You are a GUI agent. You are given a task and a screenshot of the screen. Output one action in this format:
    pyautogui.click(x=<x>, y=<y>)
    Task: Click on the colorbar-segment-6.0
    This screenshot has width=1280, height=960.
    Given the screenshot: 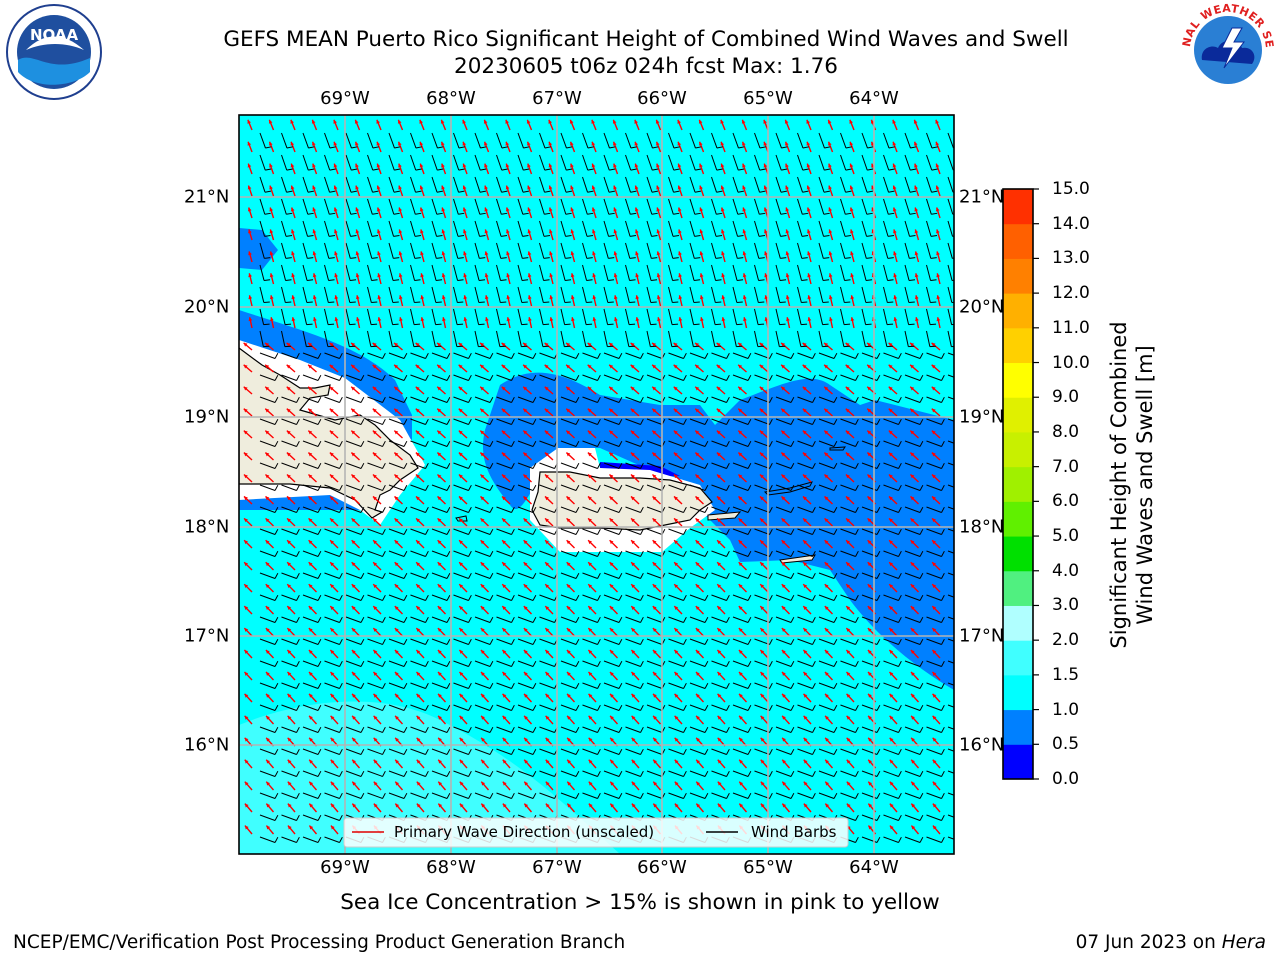 What is the action you would take?
    pyautogui.click(x=1018, y=484)
    